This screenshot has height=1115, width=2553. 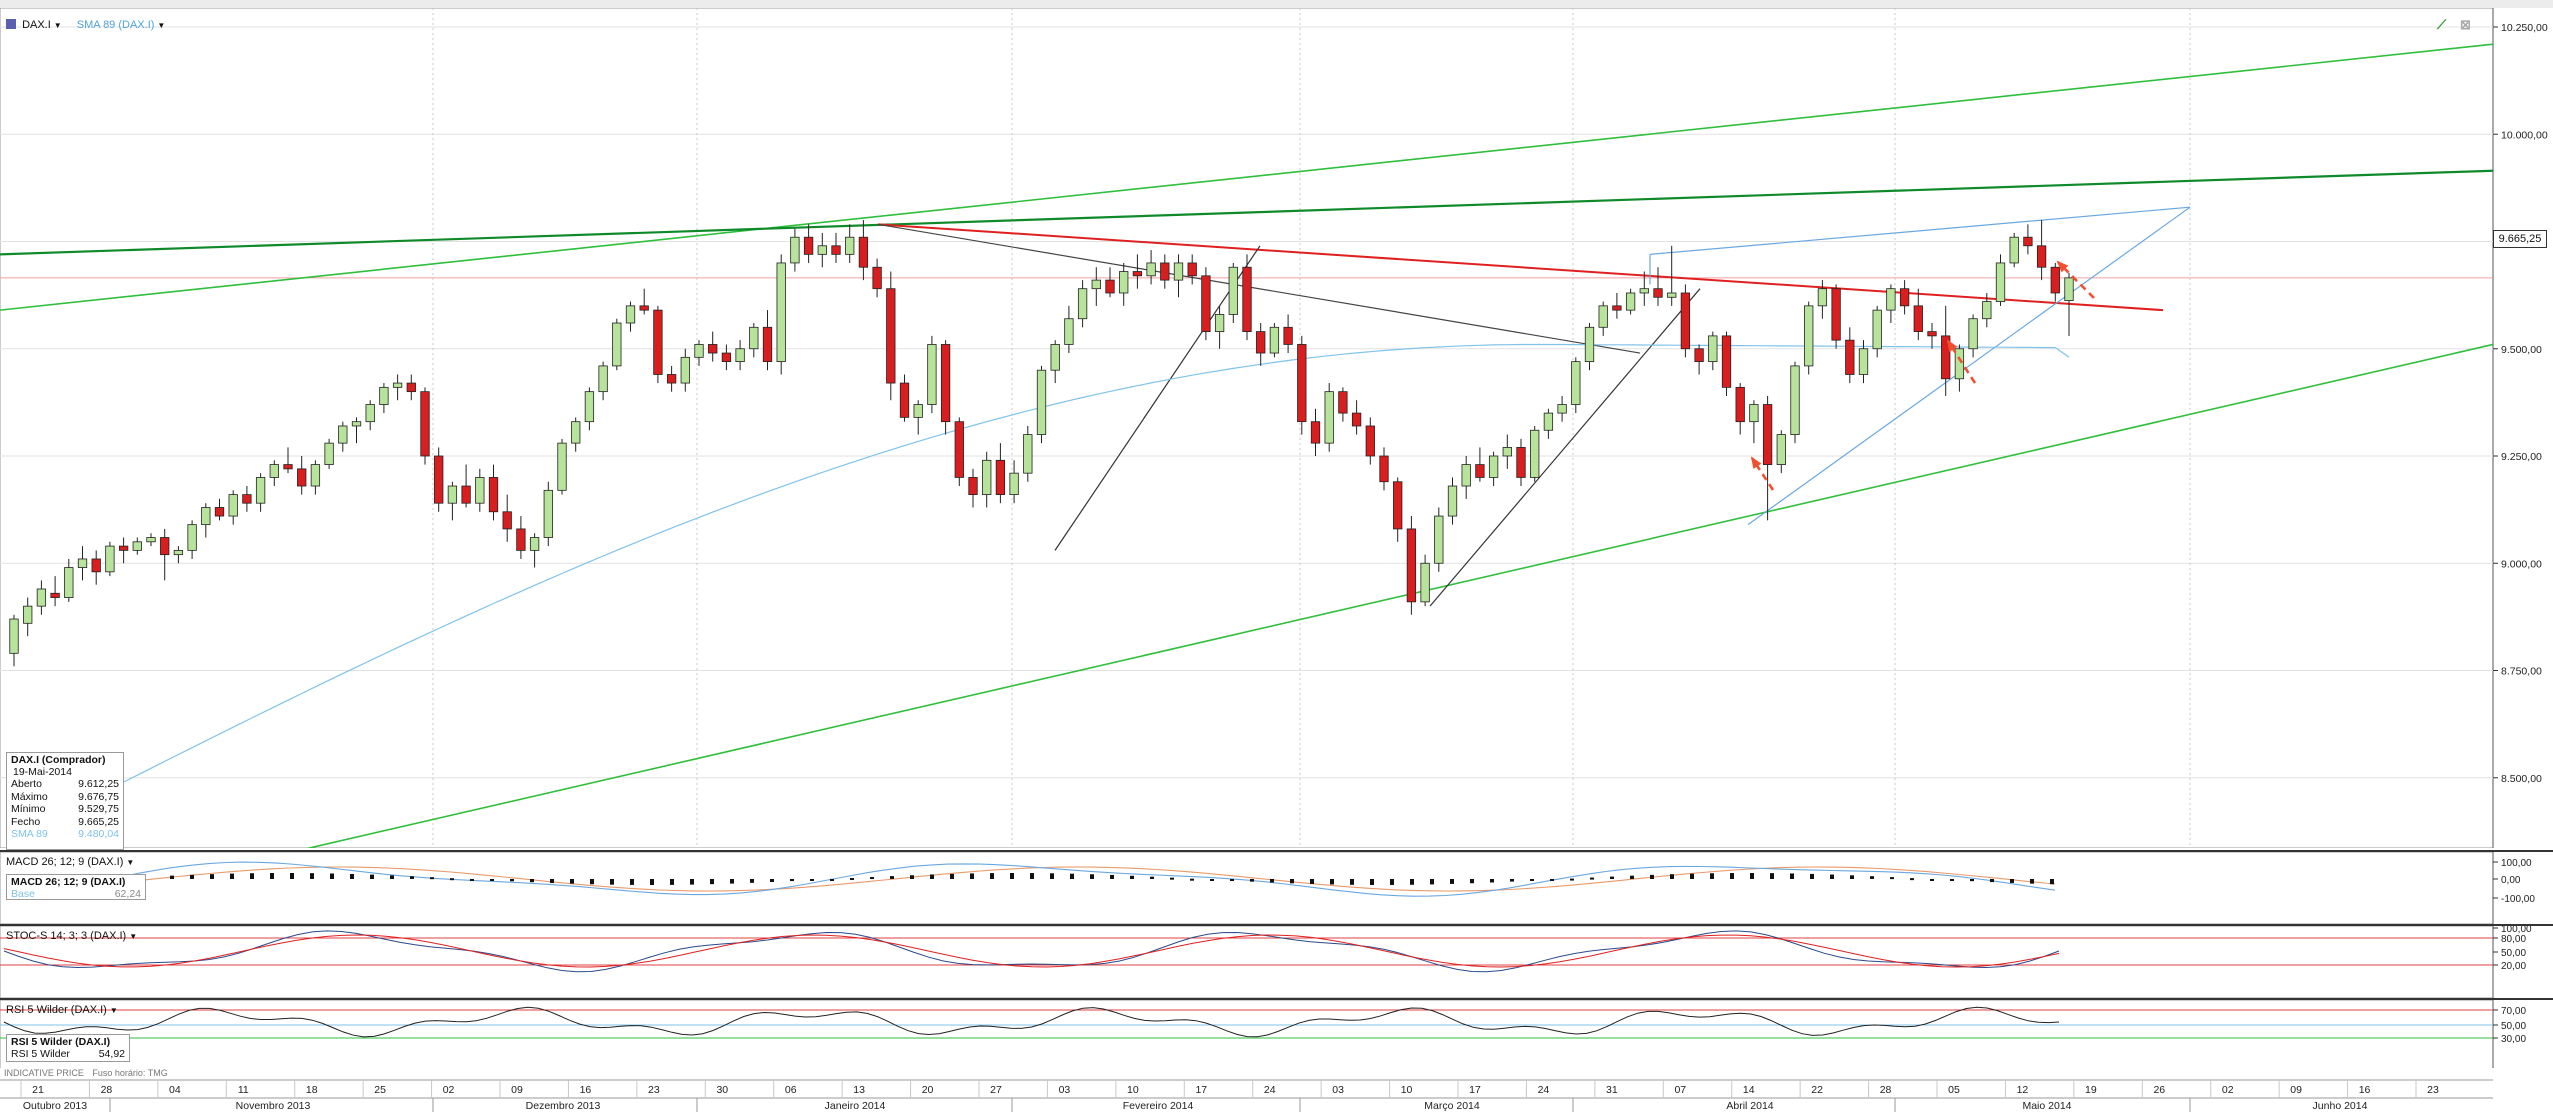 What do you see at coordinates (70, 862) in the screenshot?
I see `macd-selector: MACD 26; 12; 9 (DAX.I) ▼` at bounding box center [70, 862].